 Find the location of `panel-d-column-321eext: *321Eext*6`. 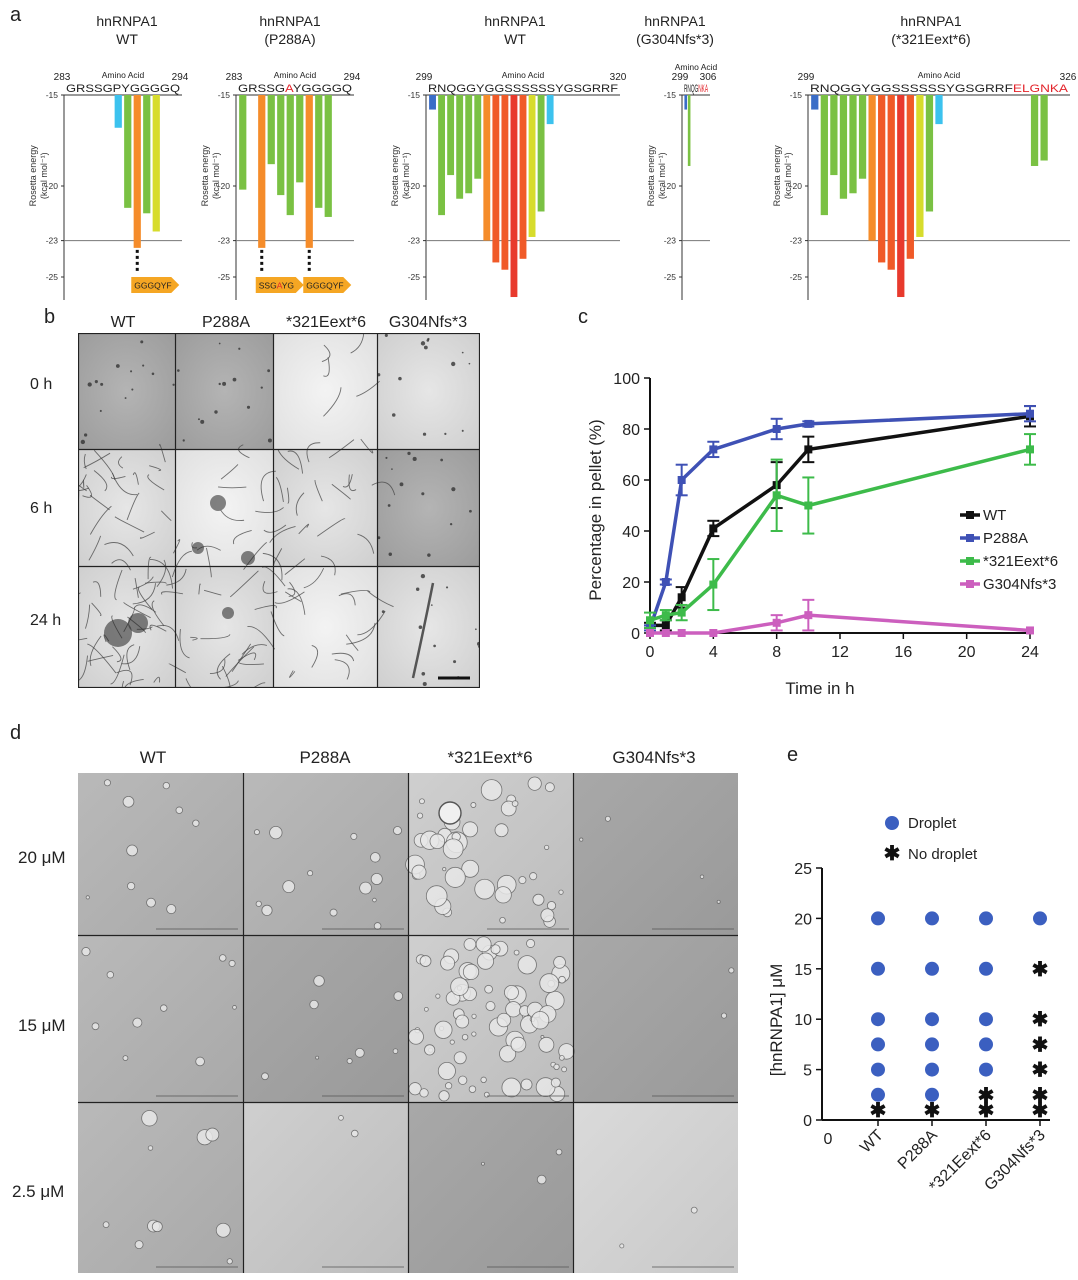

panel-d-column-321eext: *321Eext*6 is located at coordinates (490, 757).